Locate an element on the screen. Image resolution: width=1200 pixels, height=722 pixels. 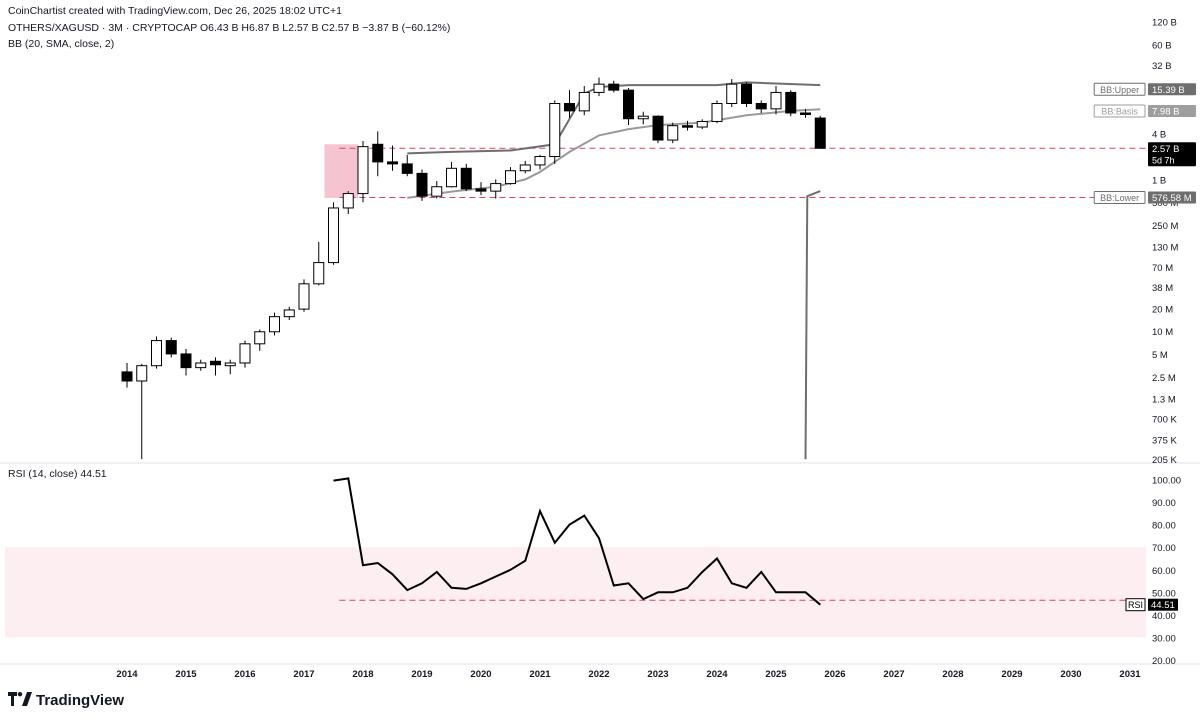
price-label-value: 15.39 B is located at coordinates (1168, 90).